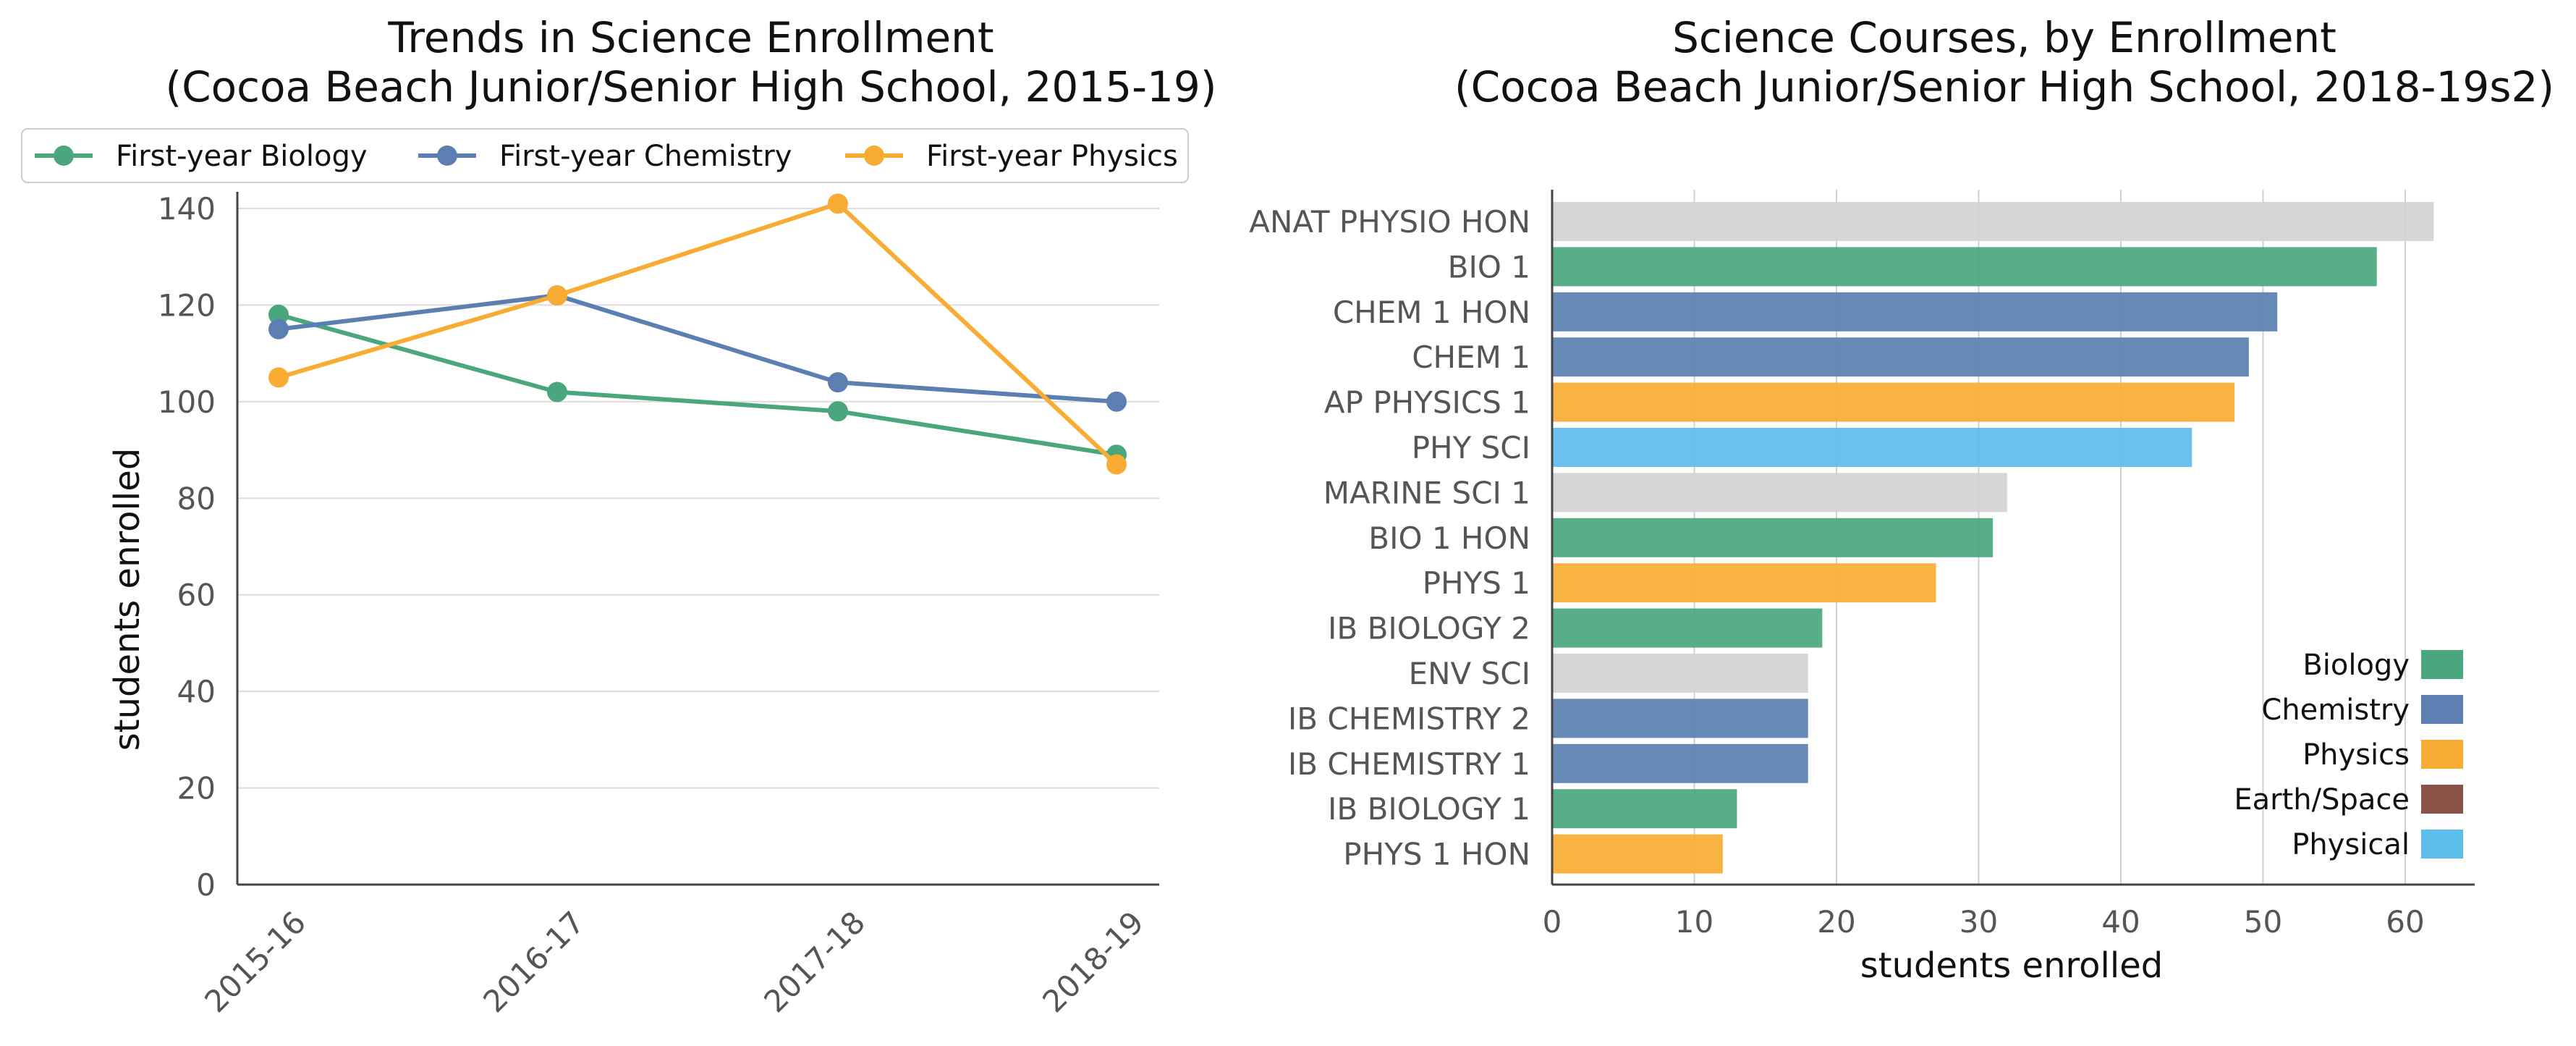 This screenshot has width=2576, height=1046. What do you see at coordinates (196, 595) in the screenshot?
I see `y-tick-label: 60` at bounding box center [196, 595].